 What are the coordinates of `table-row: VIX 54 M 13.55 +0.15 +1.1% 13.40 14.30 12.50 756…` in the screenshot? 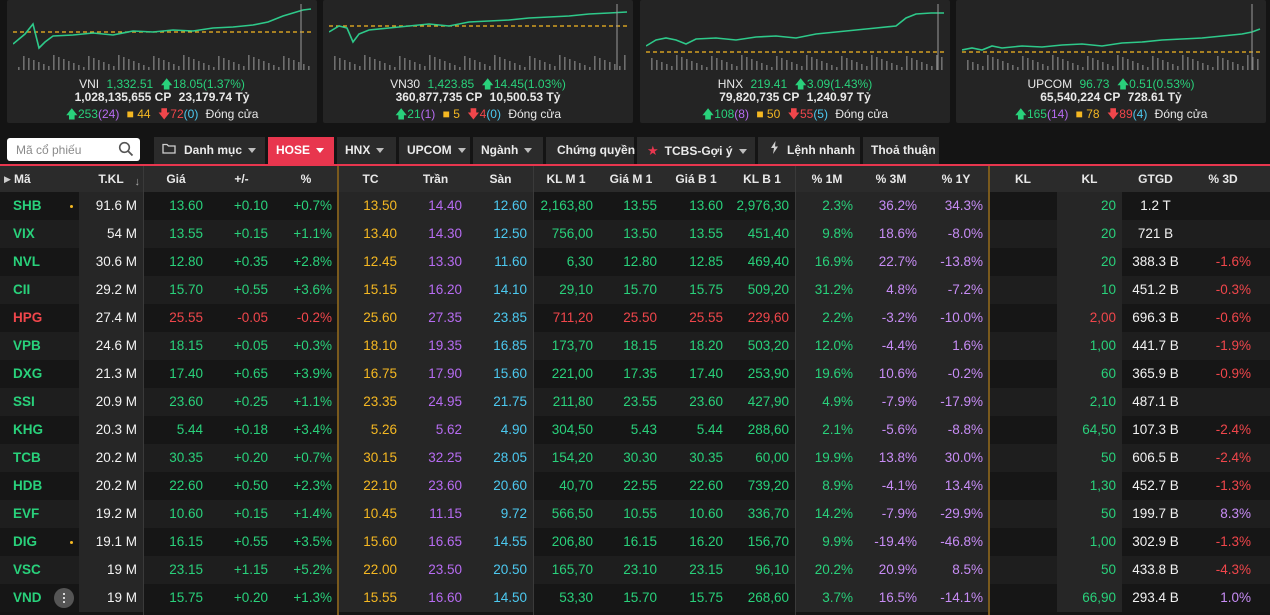 It's located at (635, 234).